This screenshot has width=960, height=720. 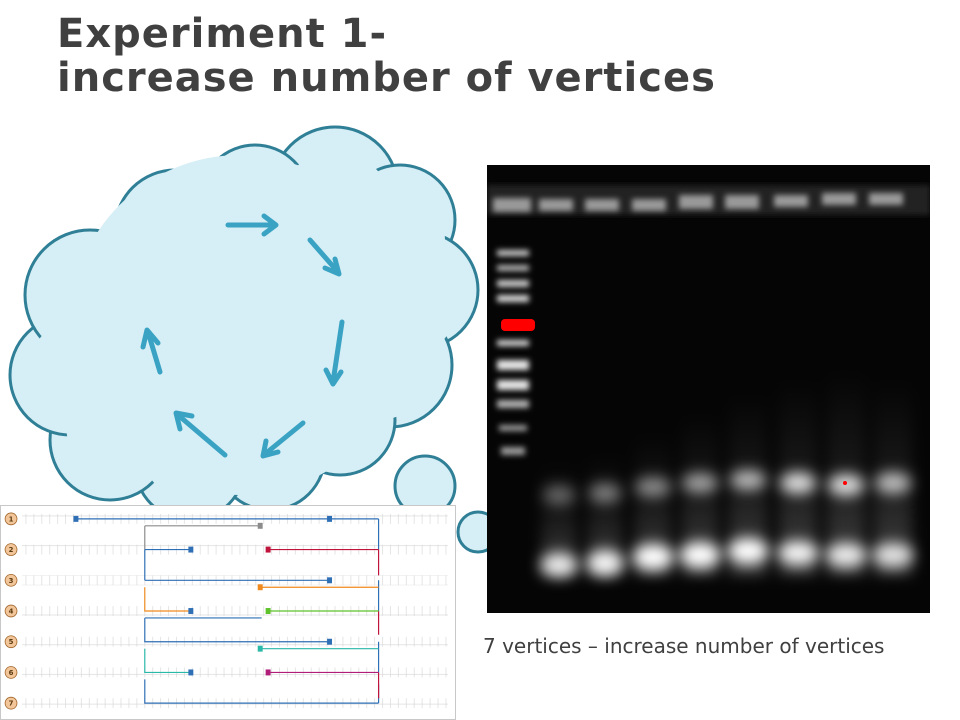 What do you see at coordinates (11, 642) in the screenshot?
I see `track-label-5: 5` at bounding box center [11, 642].